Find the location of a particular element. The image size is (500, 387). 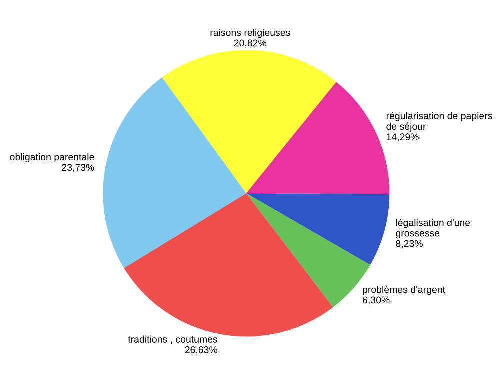

slice-label: raisons religieuses is located at coordinates (250, 33).